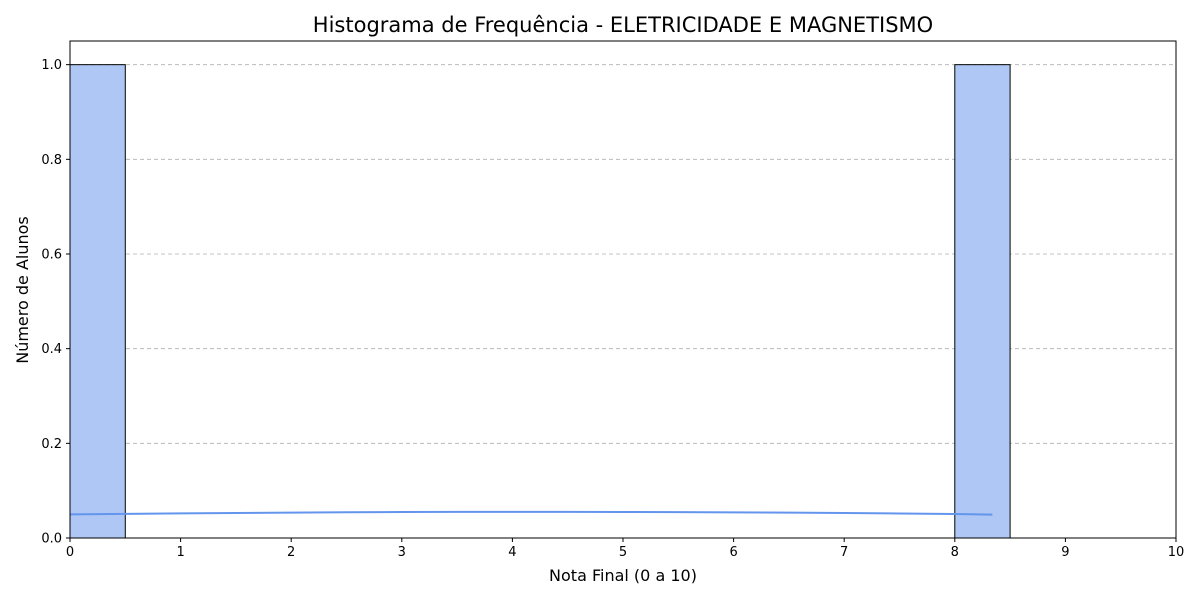 This screenshot has width=1200, height=600. Describe the element at coordinates (51, 255) in the screenshot. I see `y-tick-label-3: 0.6` at that location.